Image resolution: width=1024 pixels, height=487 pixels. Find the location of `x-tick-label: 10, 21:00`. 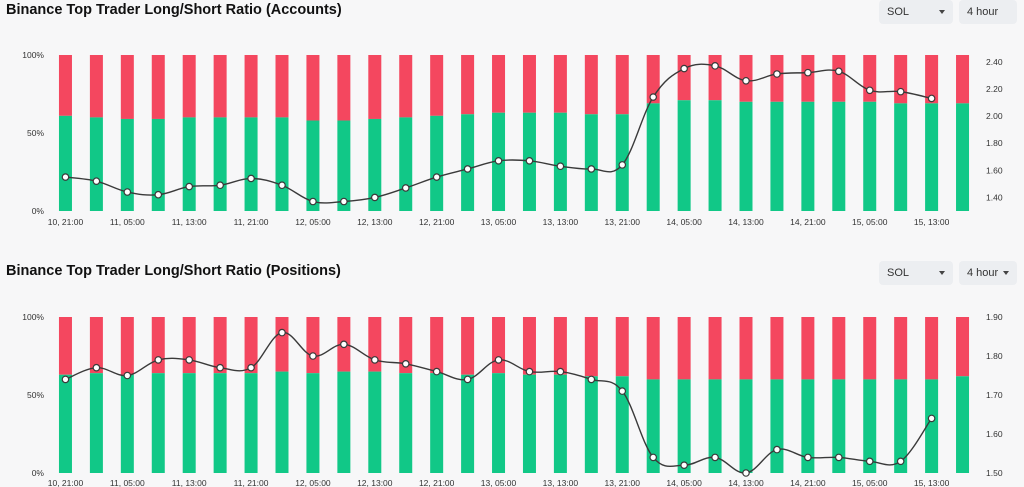

x-tick-label: 10, 21:00 is located at coordinates (66, 482).